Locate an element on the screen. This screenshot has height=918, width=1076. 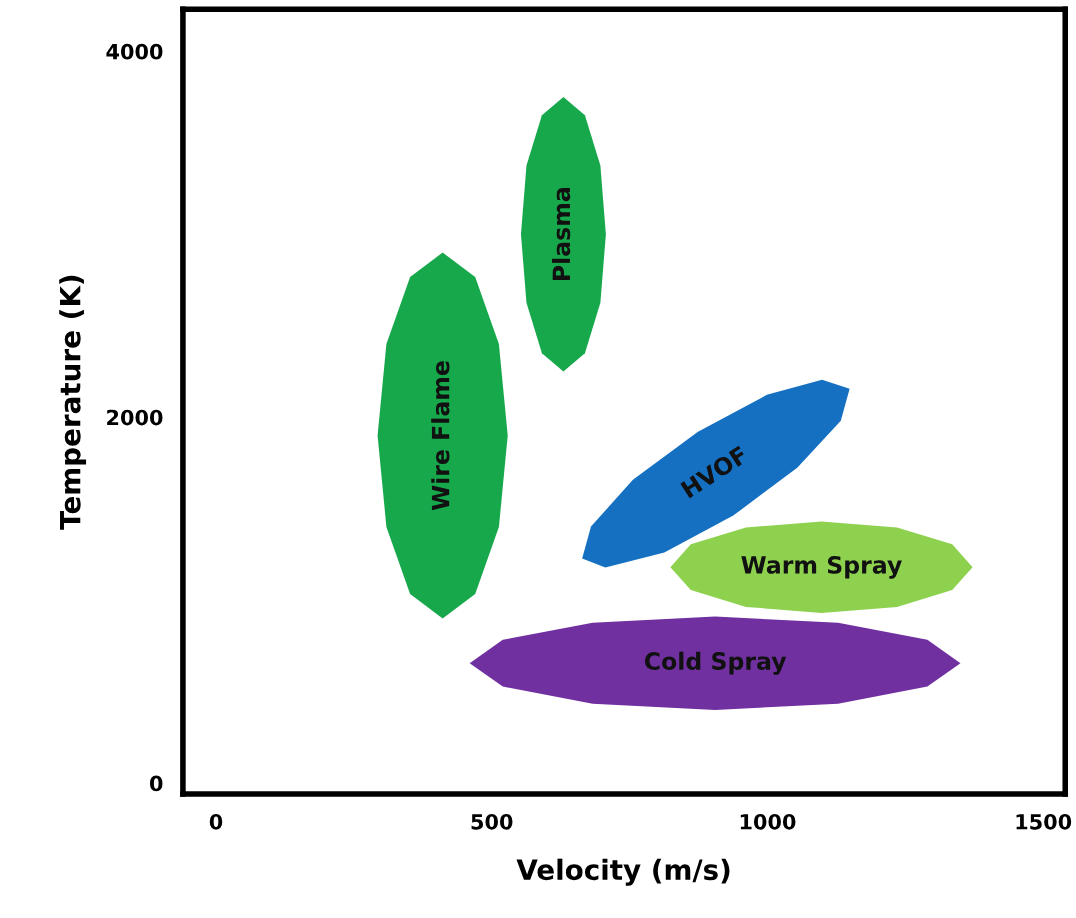
x-tick-label: 1500 is located at coordinates (1044, 821).